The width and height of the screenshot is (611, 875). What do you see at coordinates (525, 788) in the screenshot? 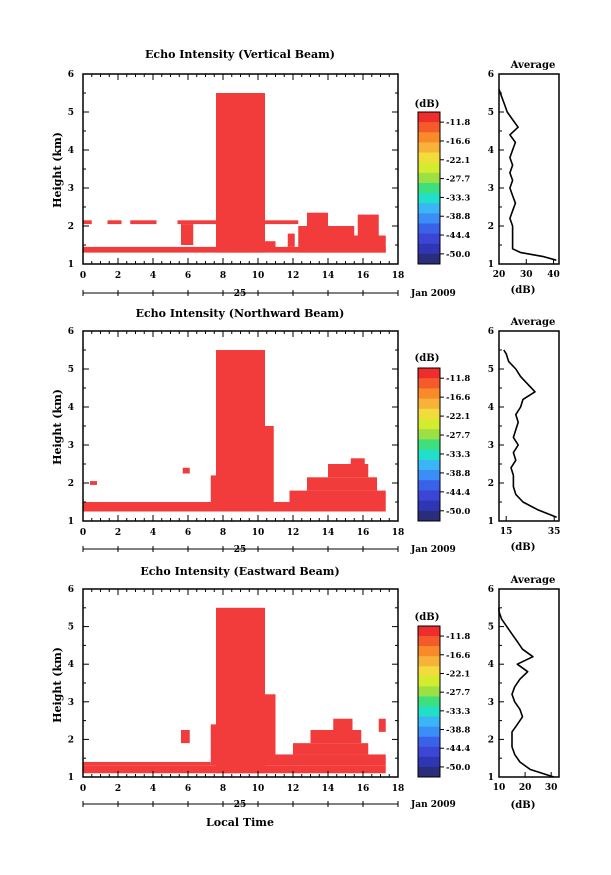
I see `average-x-tick-label: 20` at bounding box center [525, 788].